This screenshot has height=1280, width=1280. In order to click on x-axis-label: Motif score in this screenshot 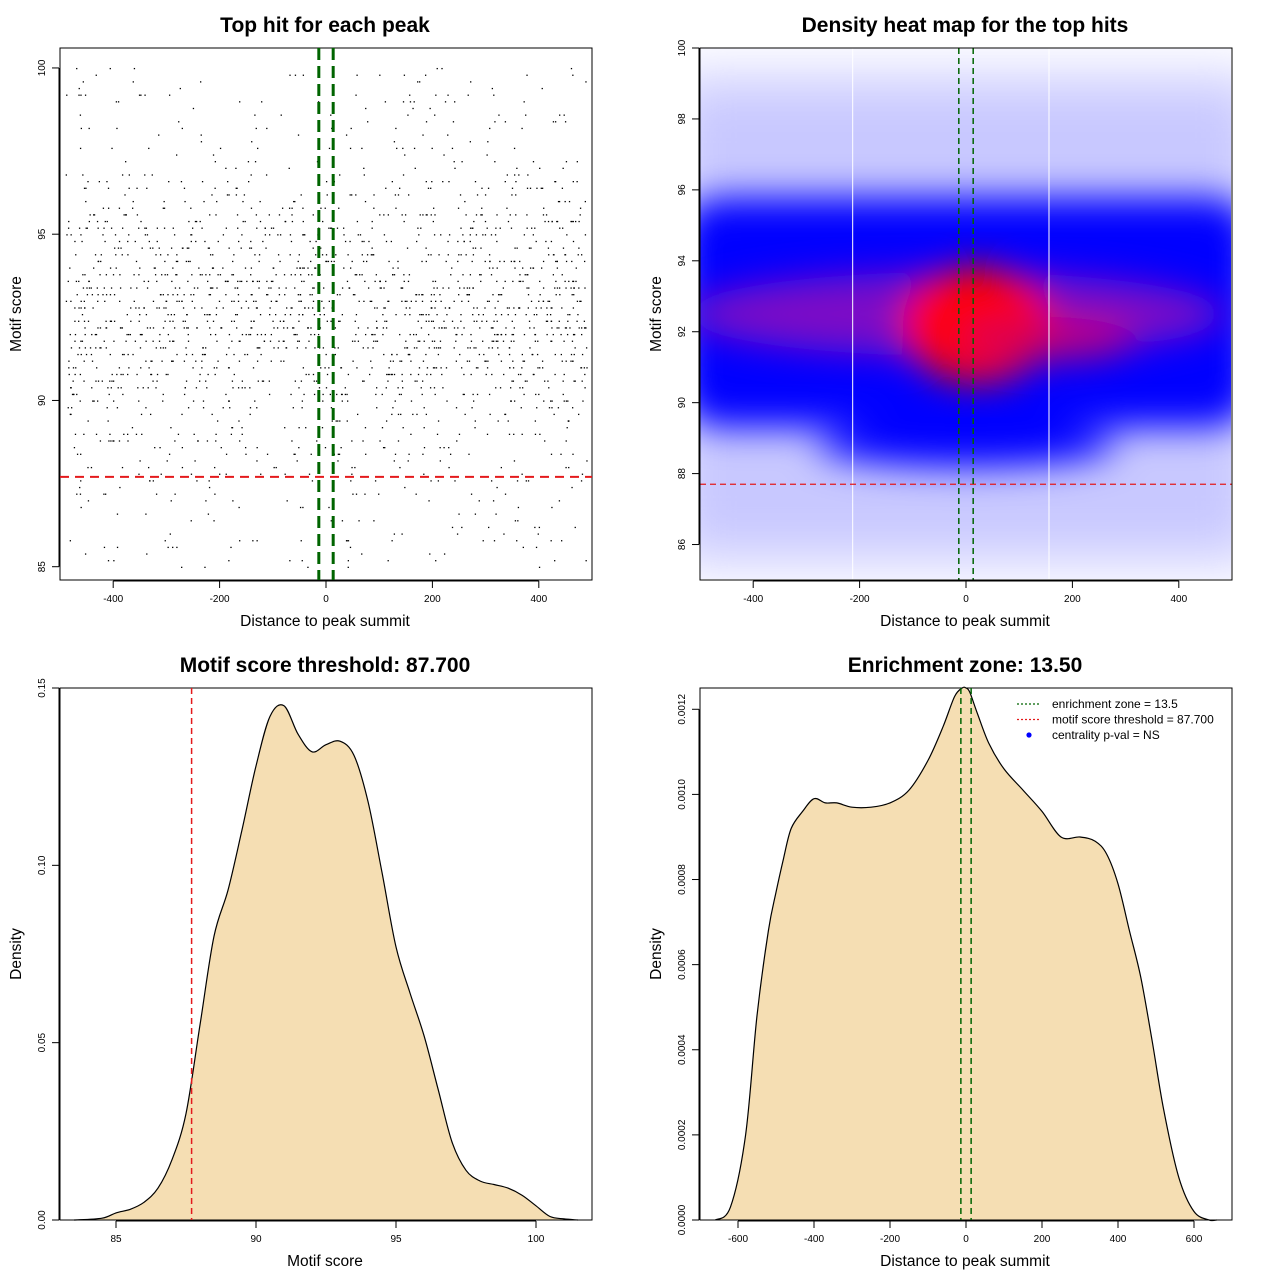, I will do `click(325, 1261)`.